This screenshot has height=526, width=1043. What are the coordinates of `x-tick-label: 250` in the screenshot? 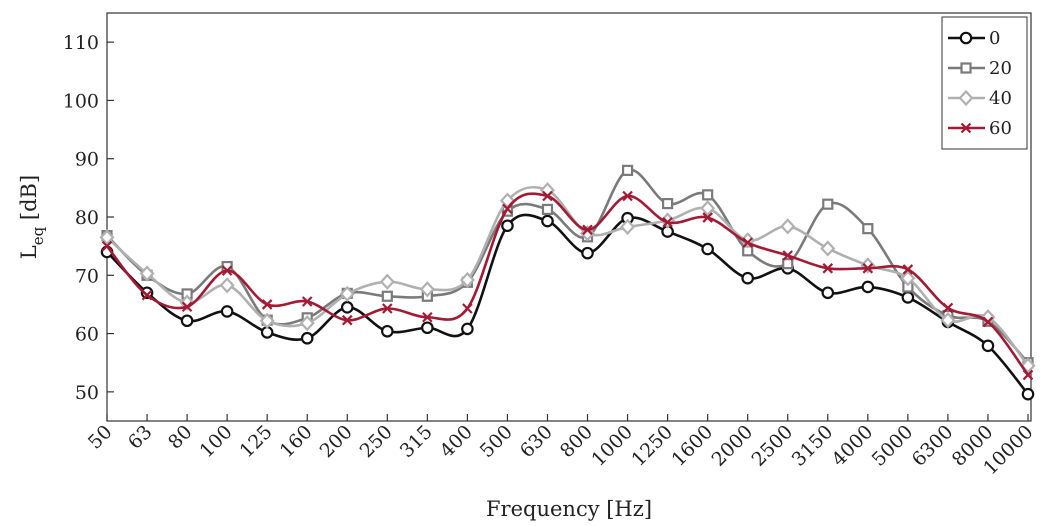 It's located at (376, 441).